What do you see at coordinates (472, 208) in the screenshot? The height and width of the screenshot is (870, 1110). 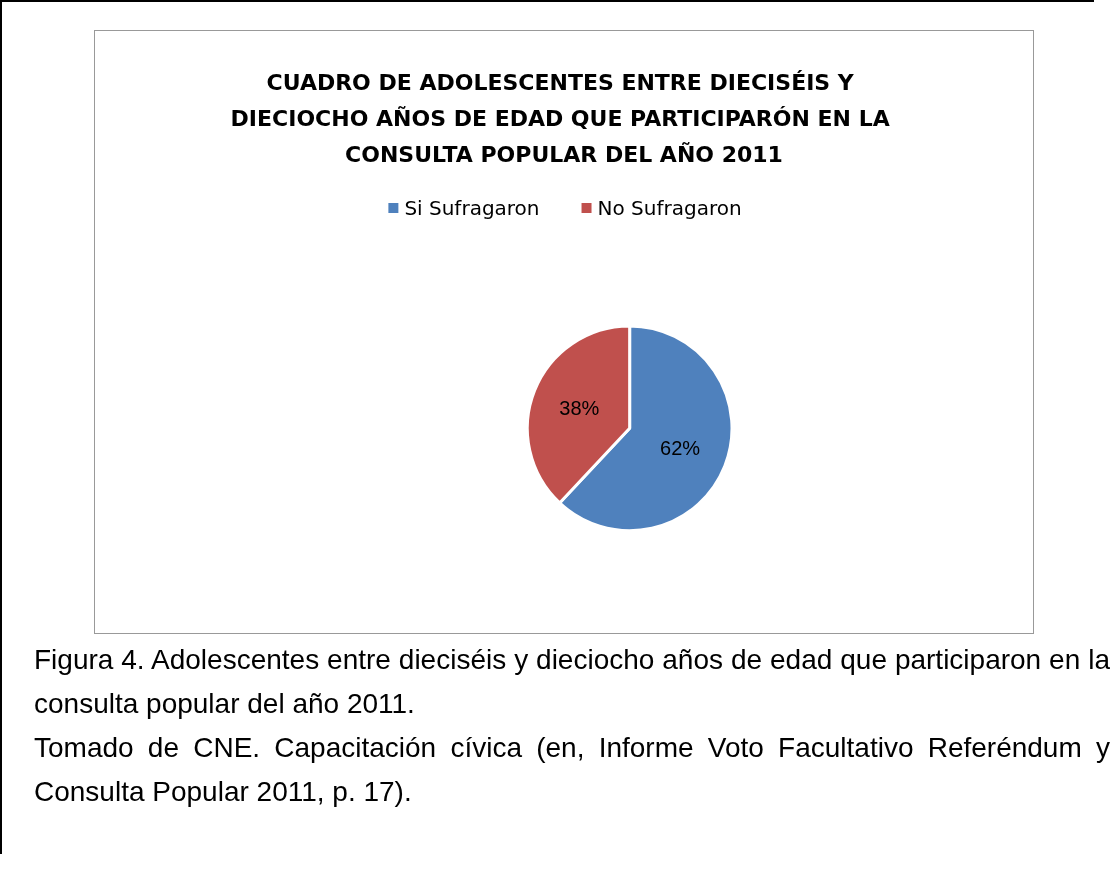 I see `legend-label: Si Sufragaron` at bounding box center [472, 208].